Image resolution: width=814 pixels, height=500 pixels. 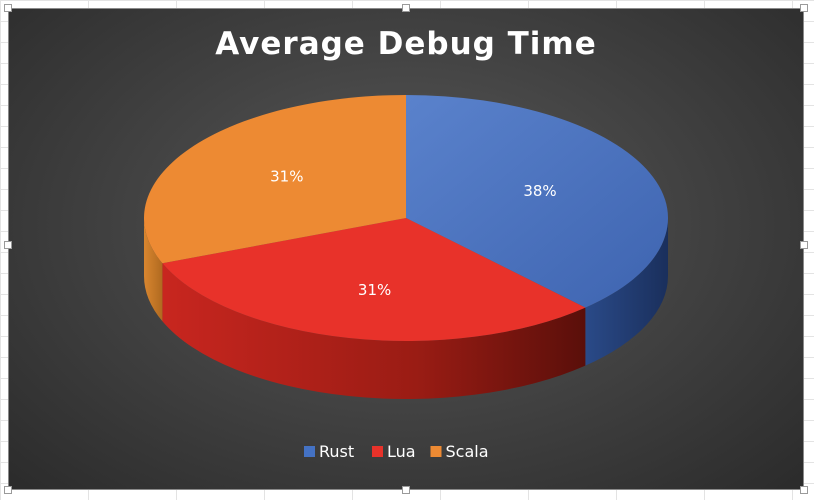 I want to click on legend-item-rust: Rust, so click(x=329, y=451).